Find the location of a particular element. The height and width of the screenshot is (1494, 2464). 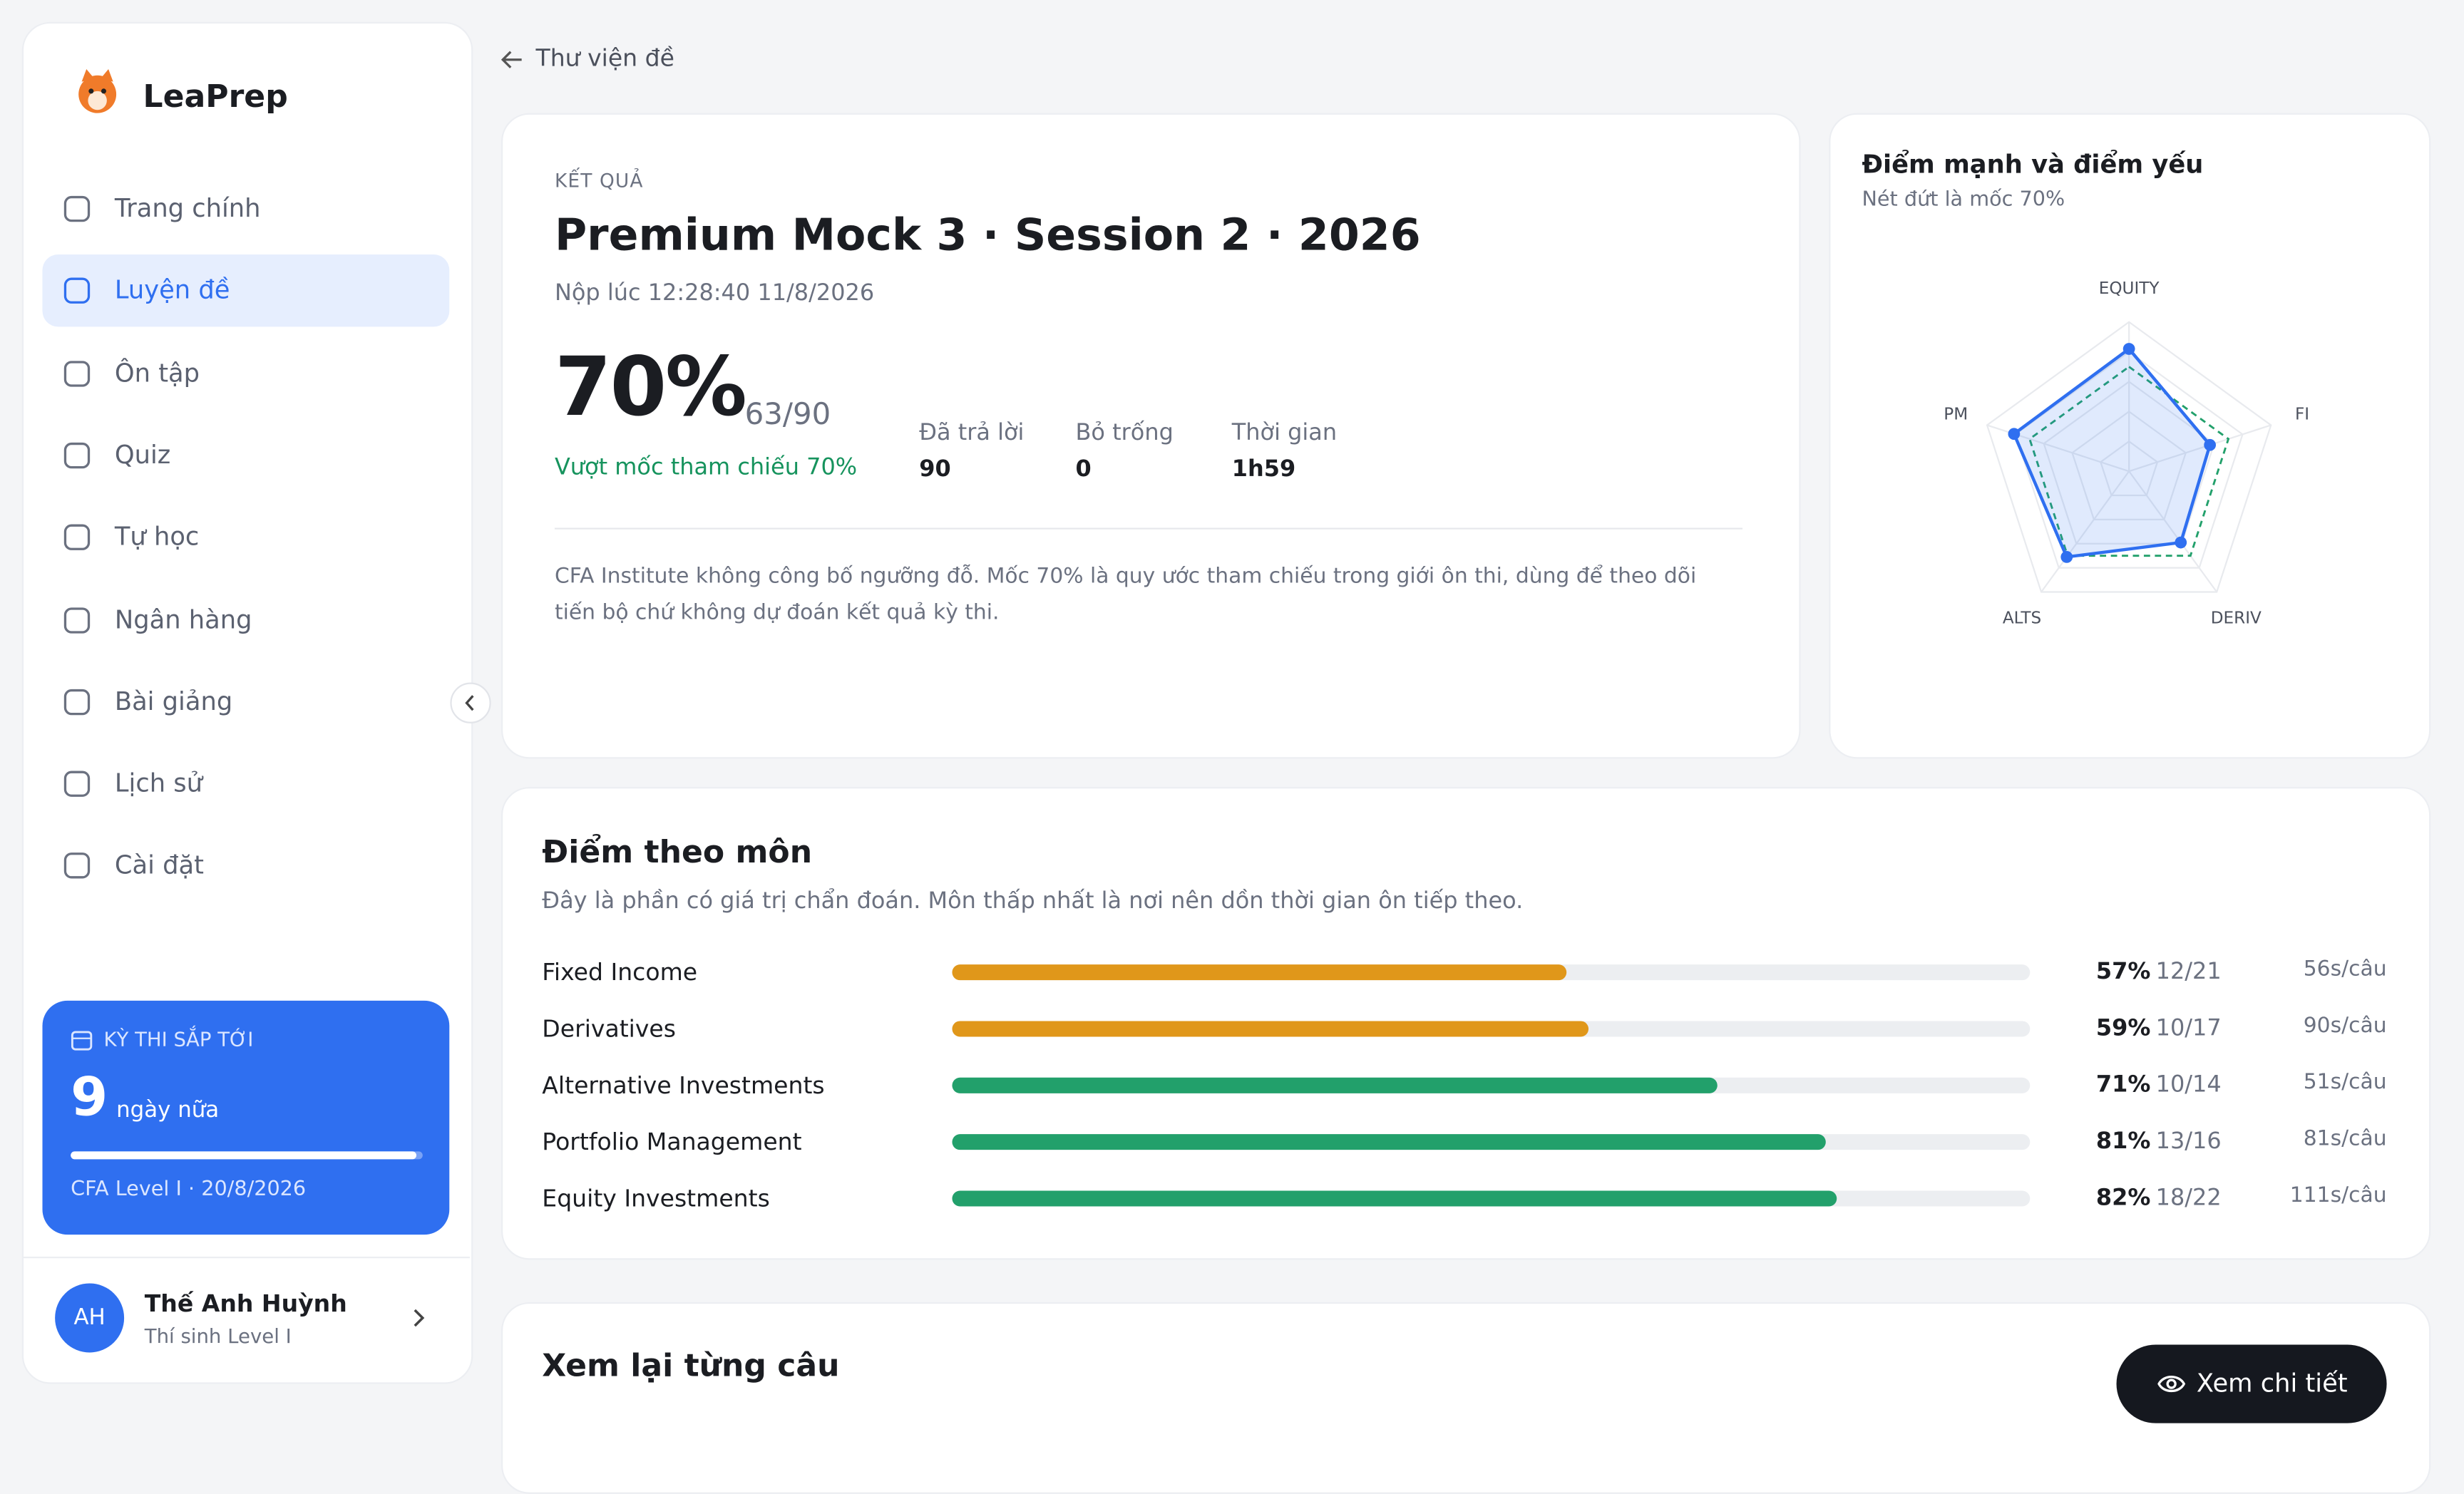

detail-button-label: Xem chi tiết is located at coordinates (2272, 1383).